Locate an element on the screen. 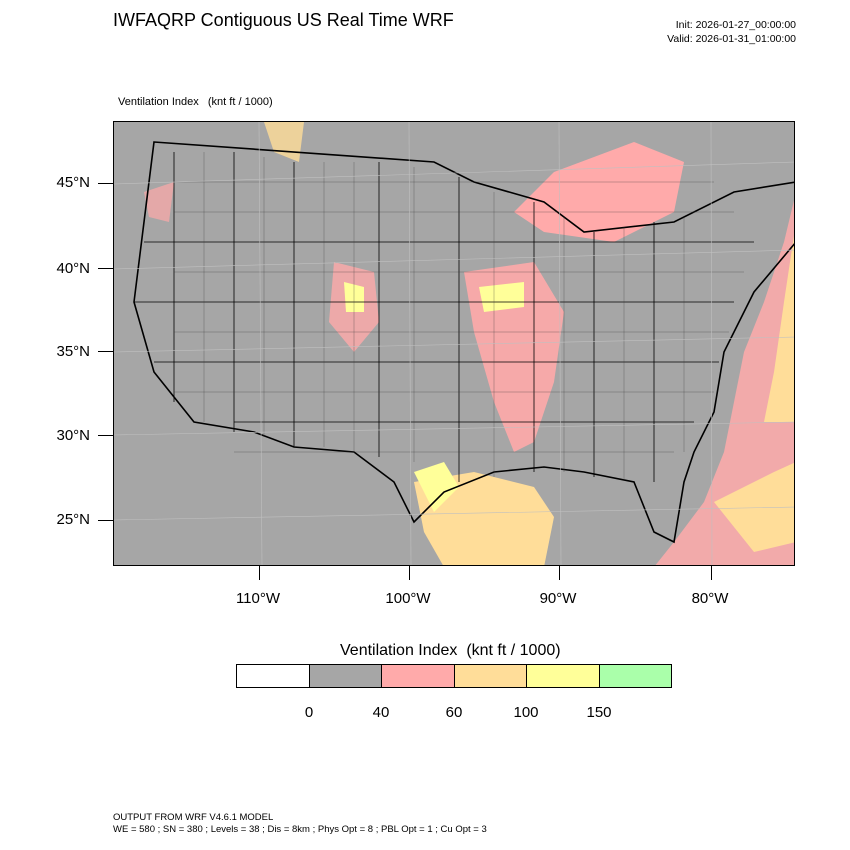  florida-ocean-shading is located at coordinates (754, 507).